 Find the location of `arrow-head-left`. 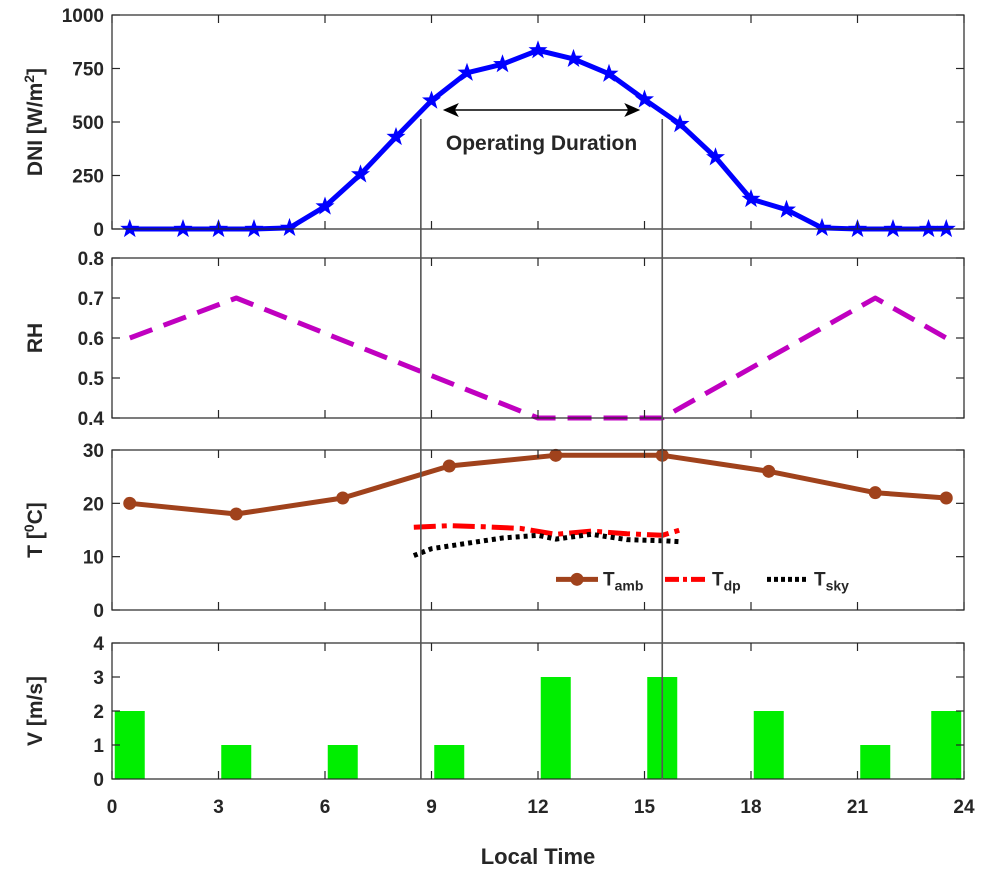

arrow-head-left is located at coordinates (450, 110).